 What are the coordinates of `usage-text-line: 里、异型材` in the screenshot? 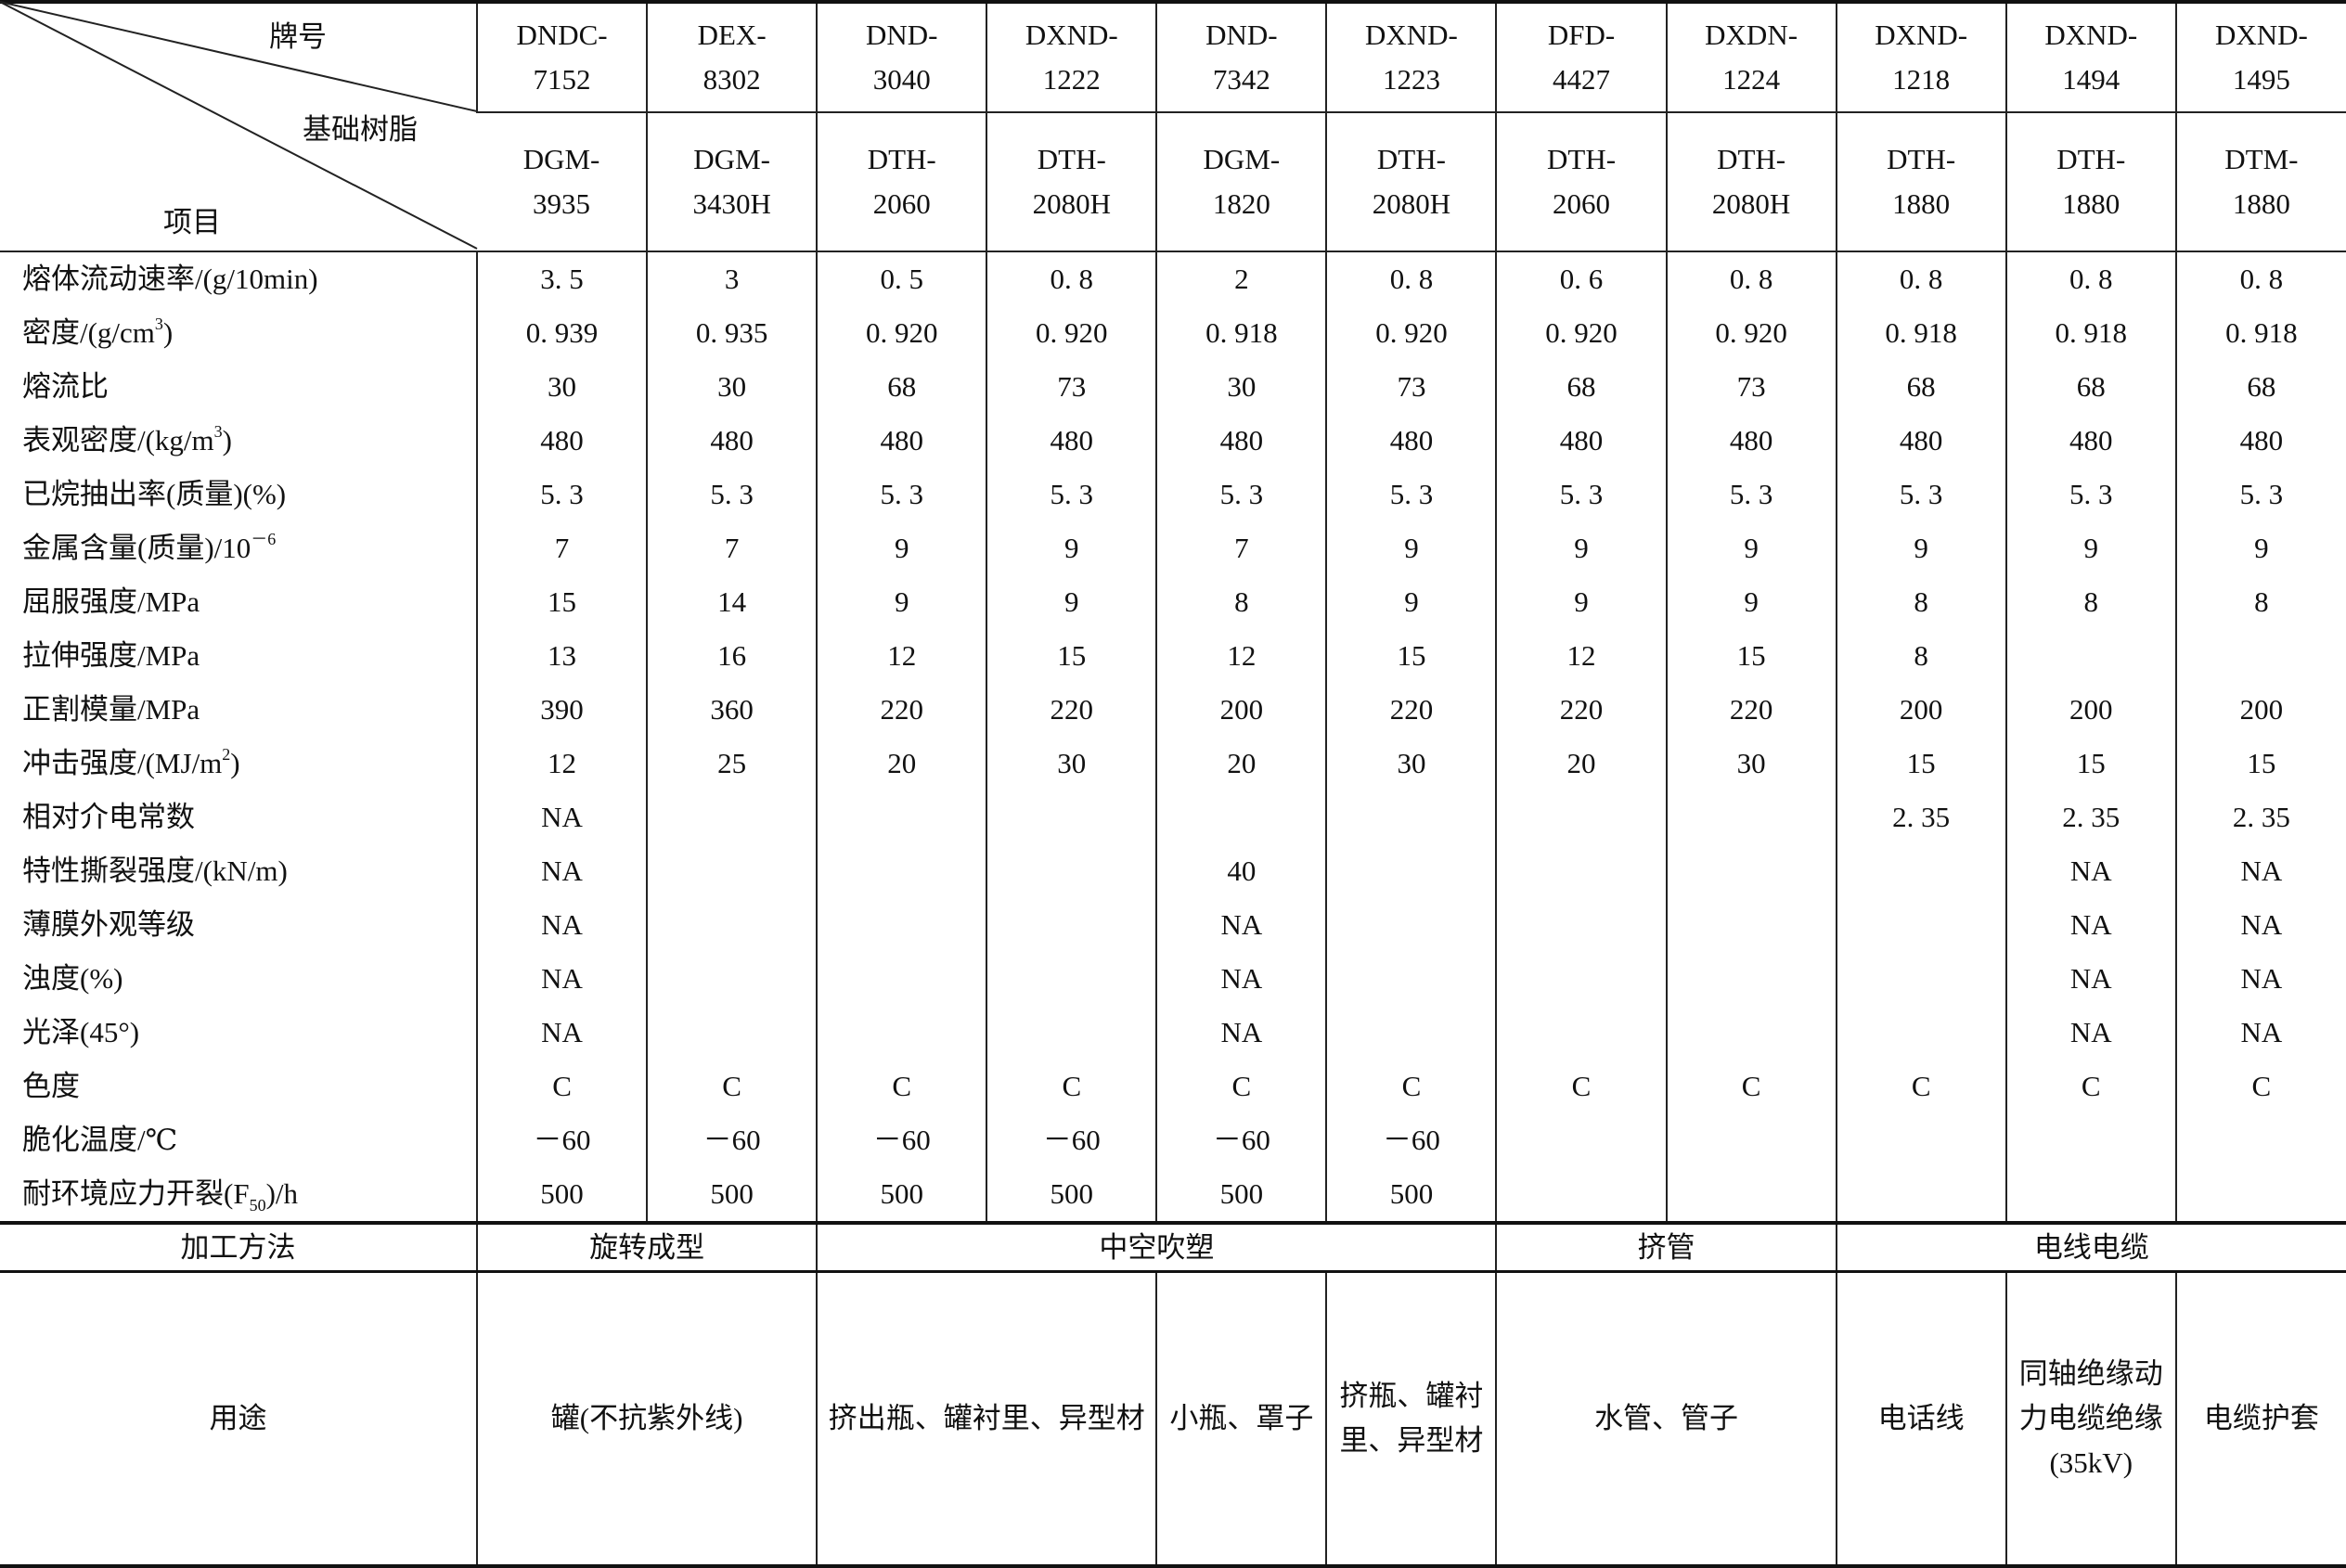 It's located at (1411, 1440).